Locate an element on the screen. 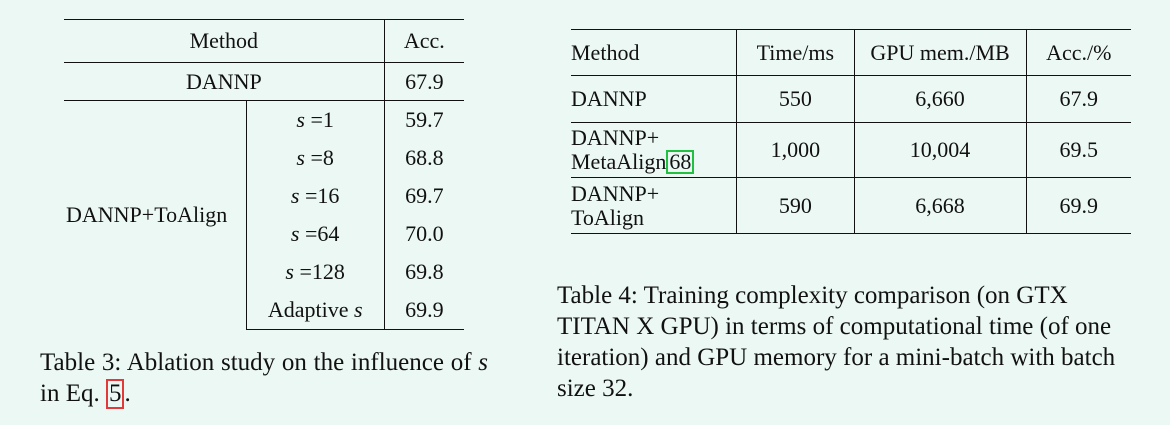 This screenshot has height=425, width=1170. table-row: DANNP 67.9 is located at coordinates (264, 81).